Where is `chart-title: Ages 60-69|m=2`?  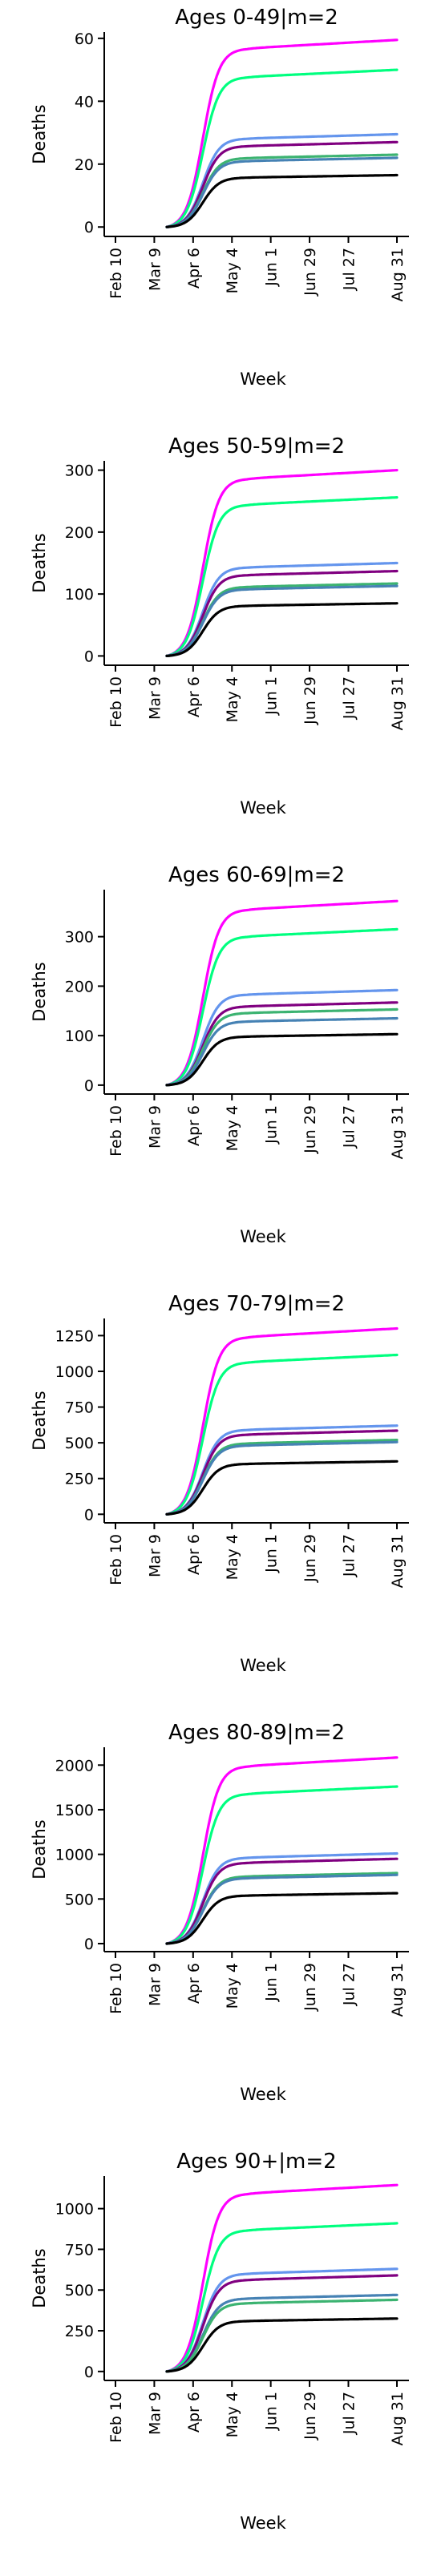 chart-title: Ages 60-69|m=2 is located at coordinates (256, 875).